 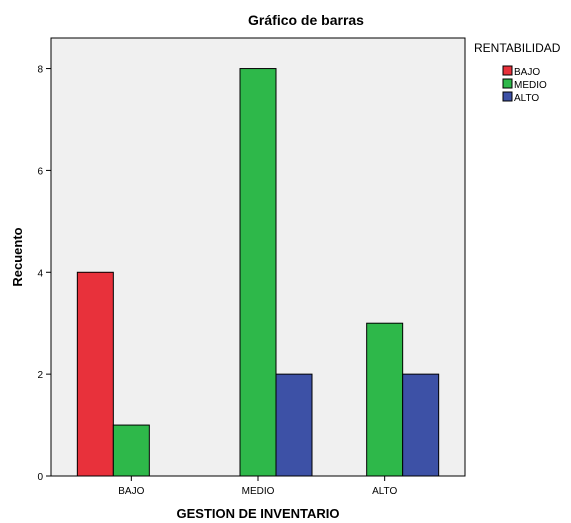 I want to click on legend-label-medio: MEDIO, so click(x=530, y=85).